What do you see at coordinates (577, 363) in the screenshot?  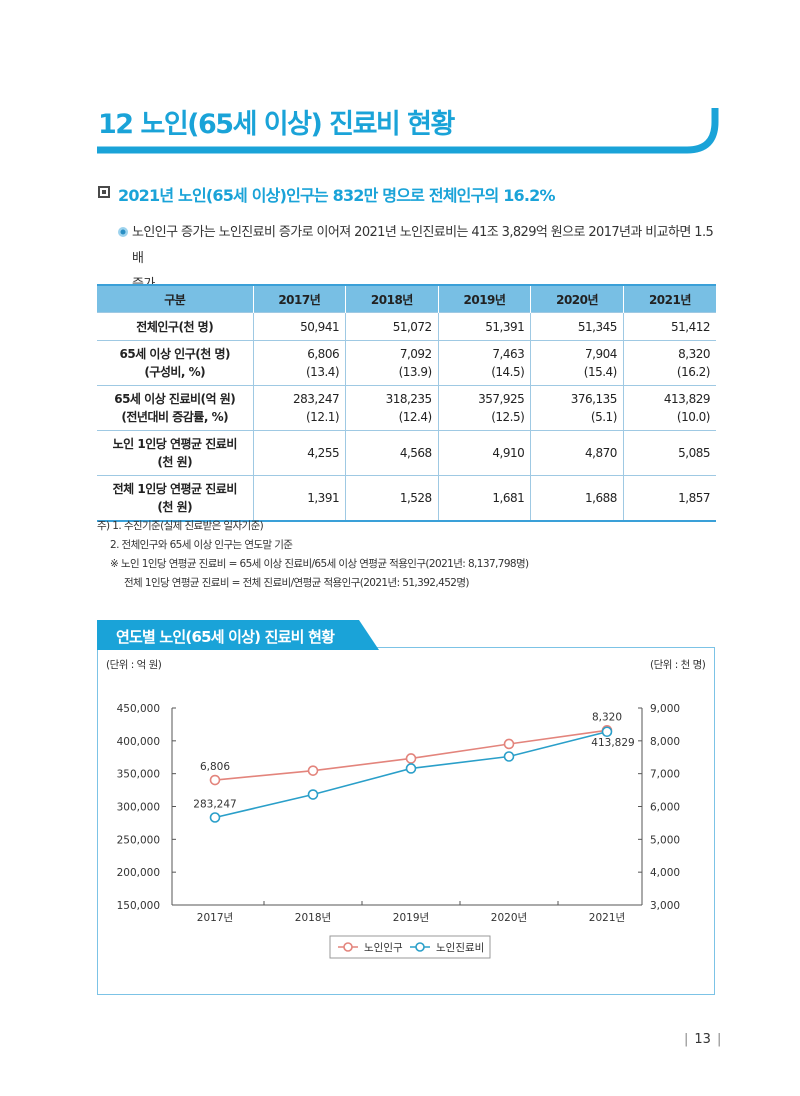 I see `table-cell: 7,904 (15.4)` at bounding box center [577, 363].